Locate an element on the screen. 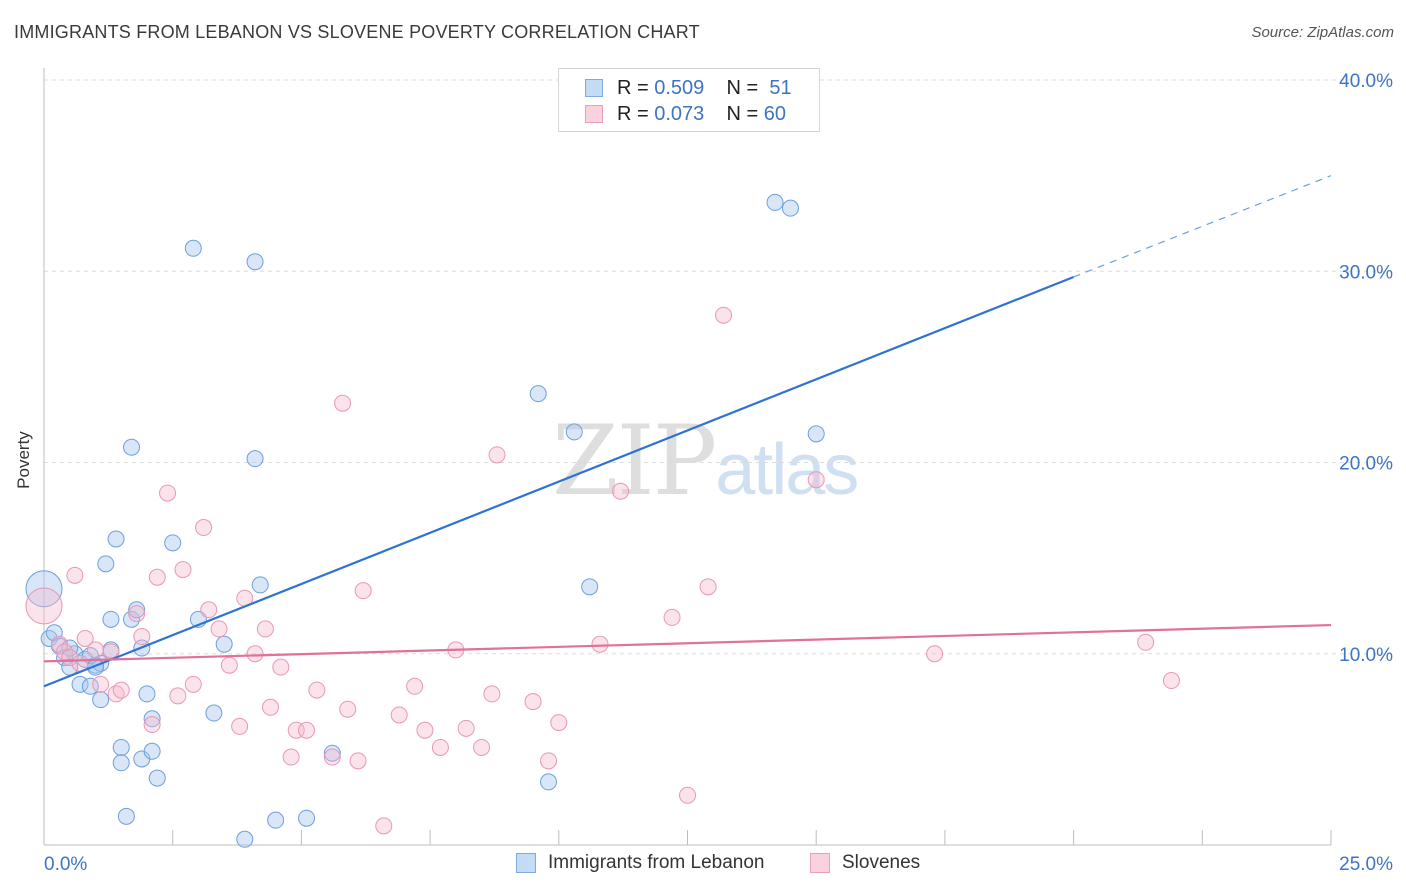 This screenshot has width=1406, height=892. y-tick-label-2: 30.0% is located at coordinates (1366, 272).